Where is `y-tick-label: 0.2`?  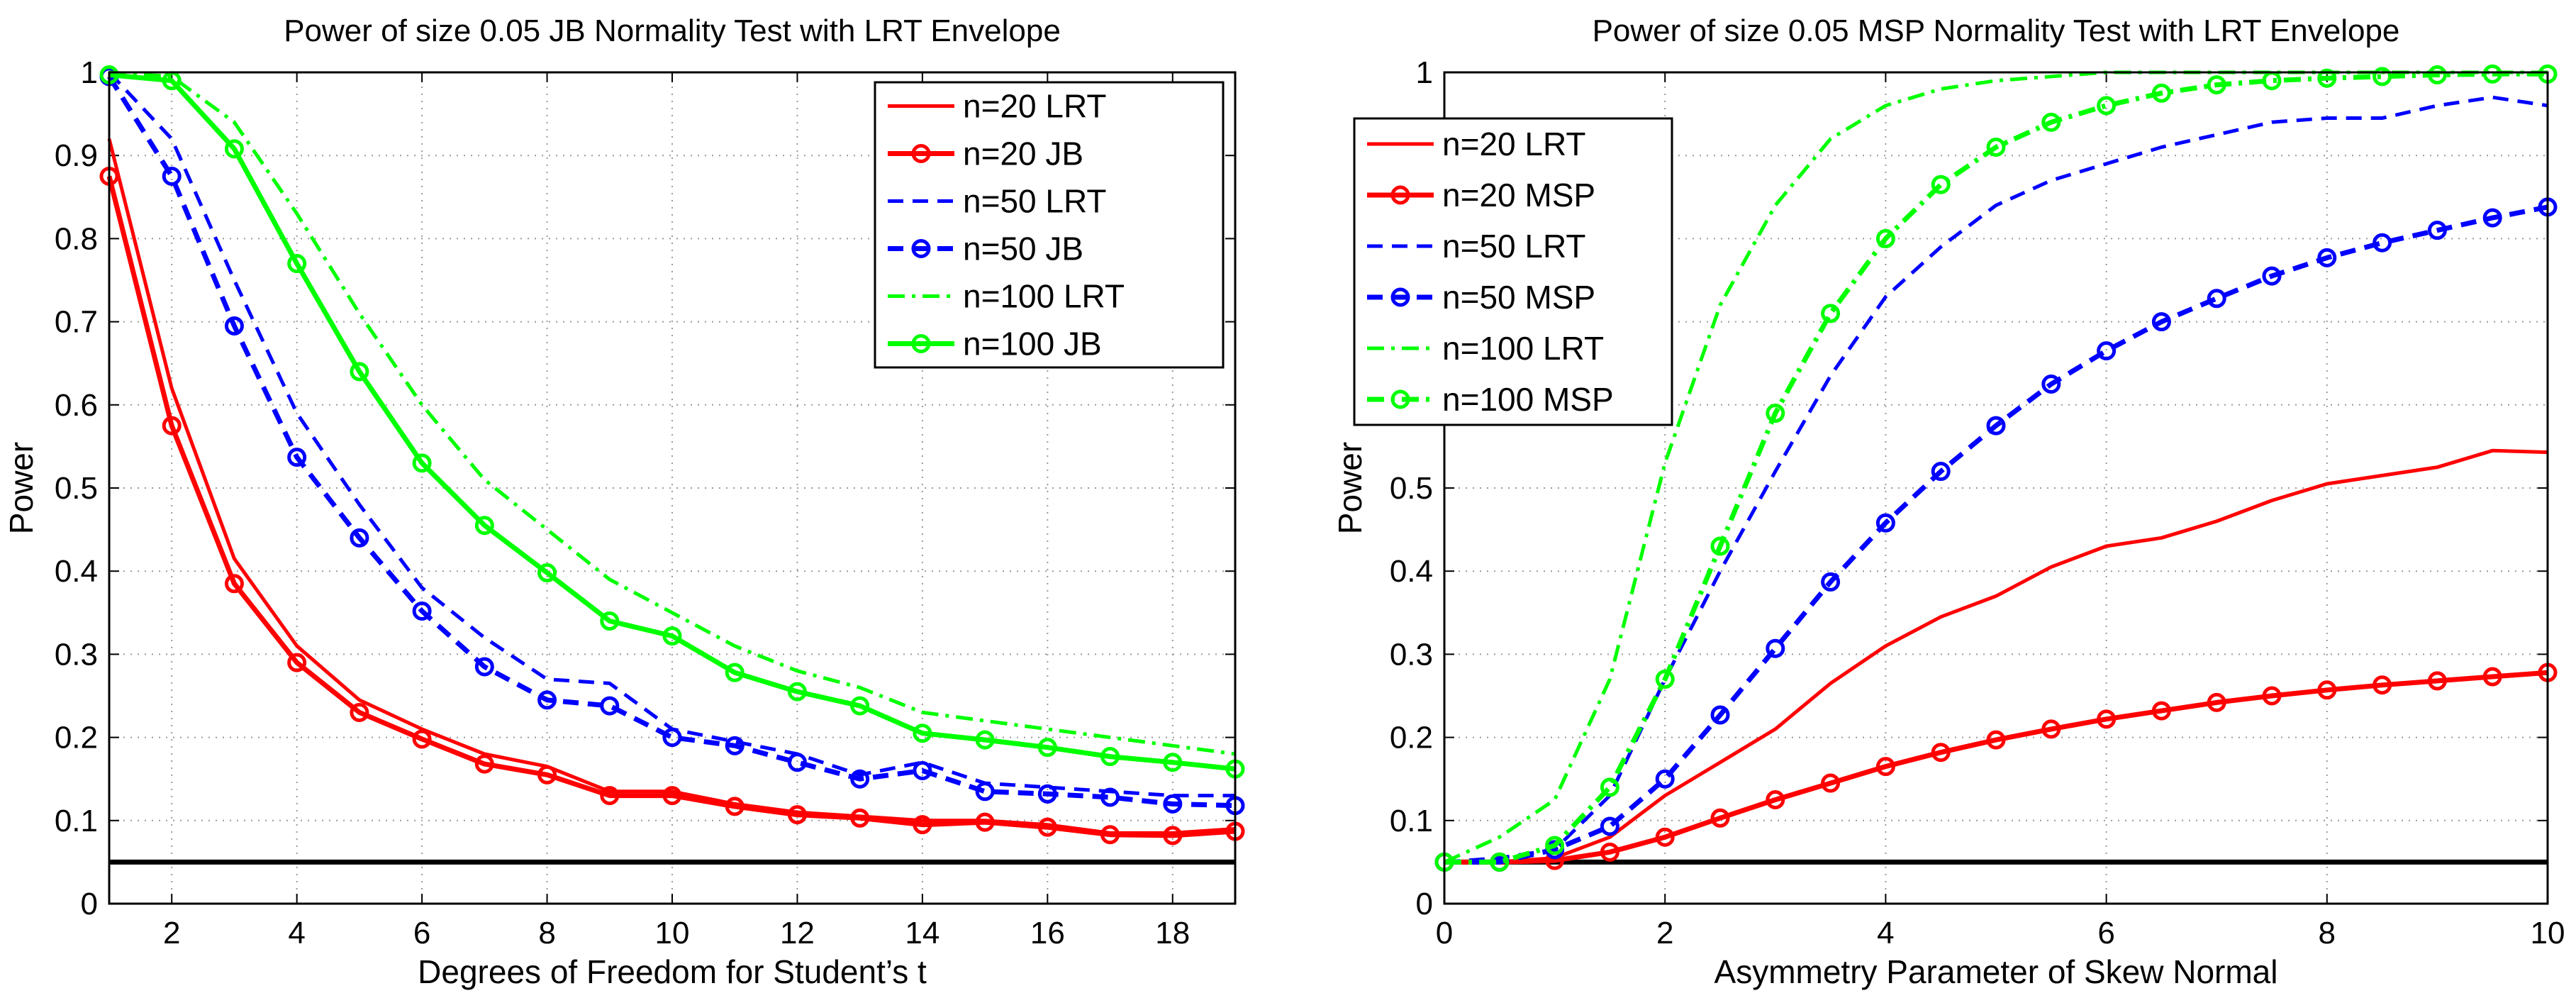
y-tick-label: 0.2 is located at coordinates (1411, 738).